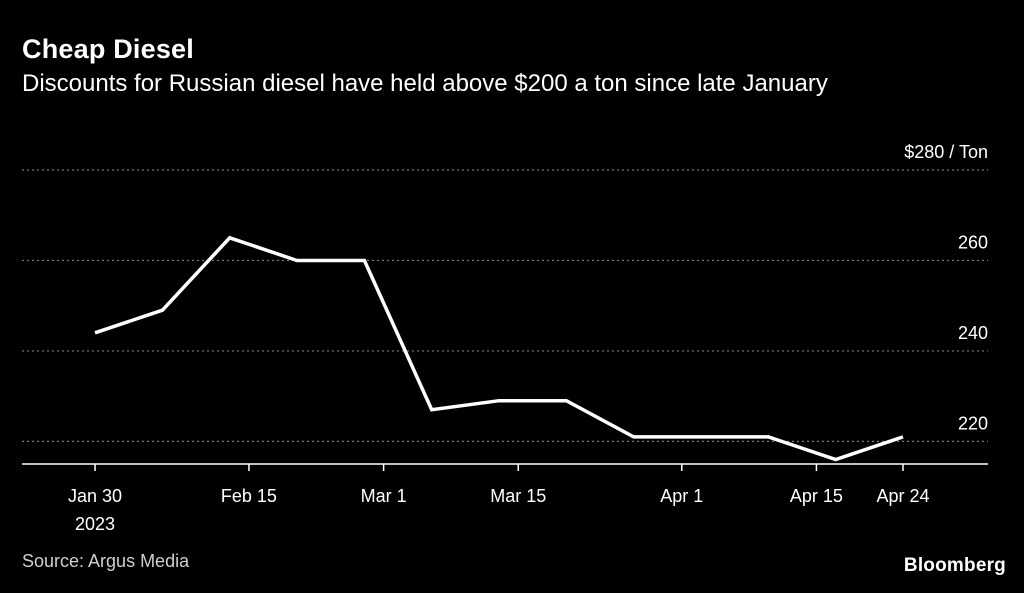  I want to click on y-tick-label-220: 220, so click(973, 423).